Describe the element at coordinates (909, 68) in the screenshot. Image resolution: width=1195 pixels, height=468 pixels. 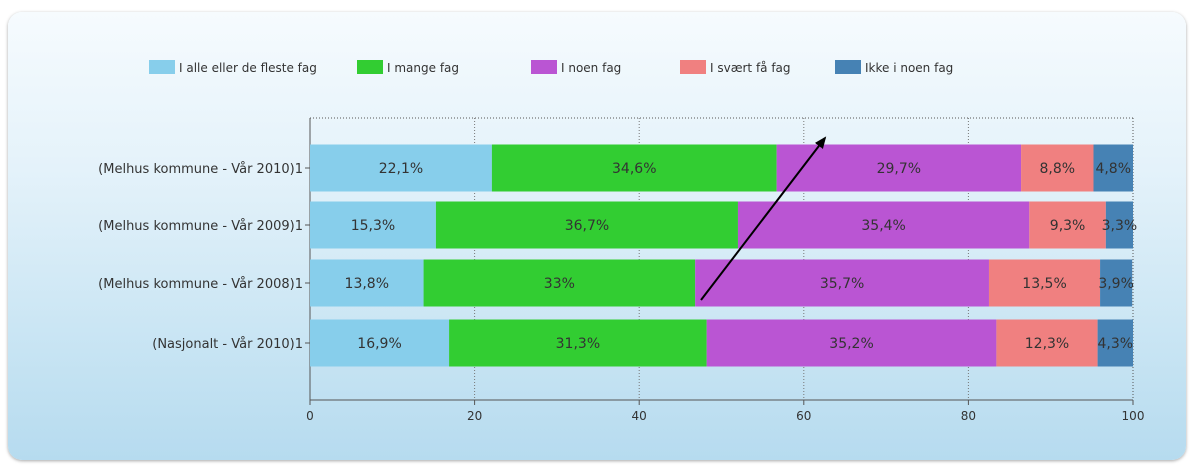
I see `legend-label: Ikke i noen fag` at that location.